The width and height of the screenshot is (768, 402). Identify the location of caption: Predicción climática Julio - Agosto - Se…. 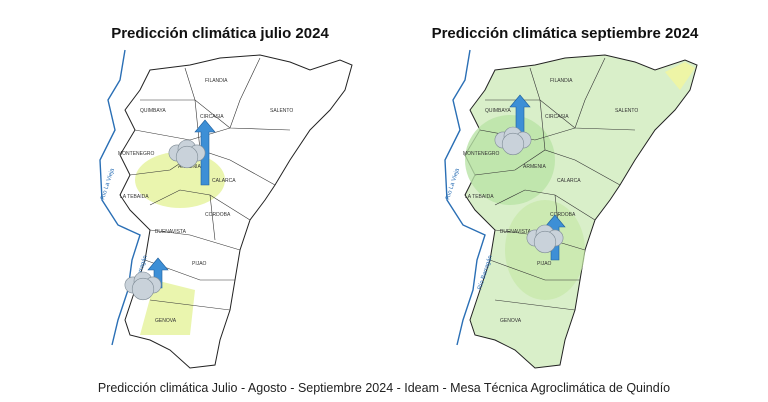
(384, 388).